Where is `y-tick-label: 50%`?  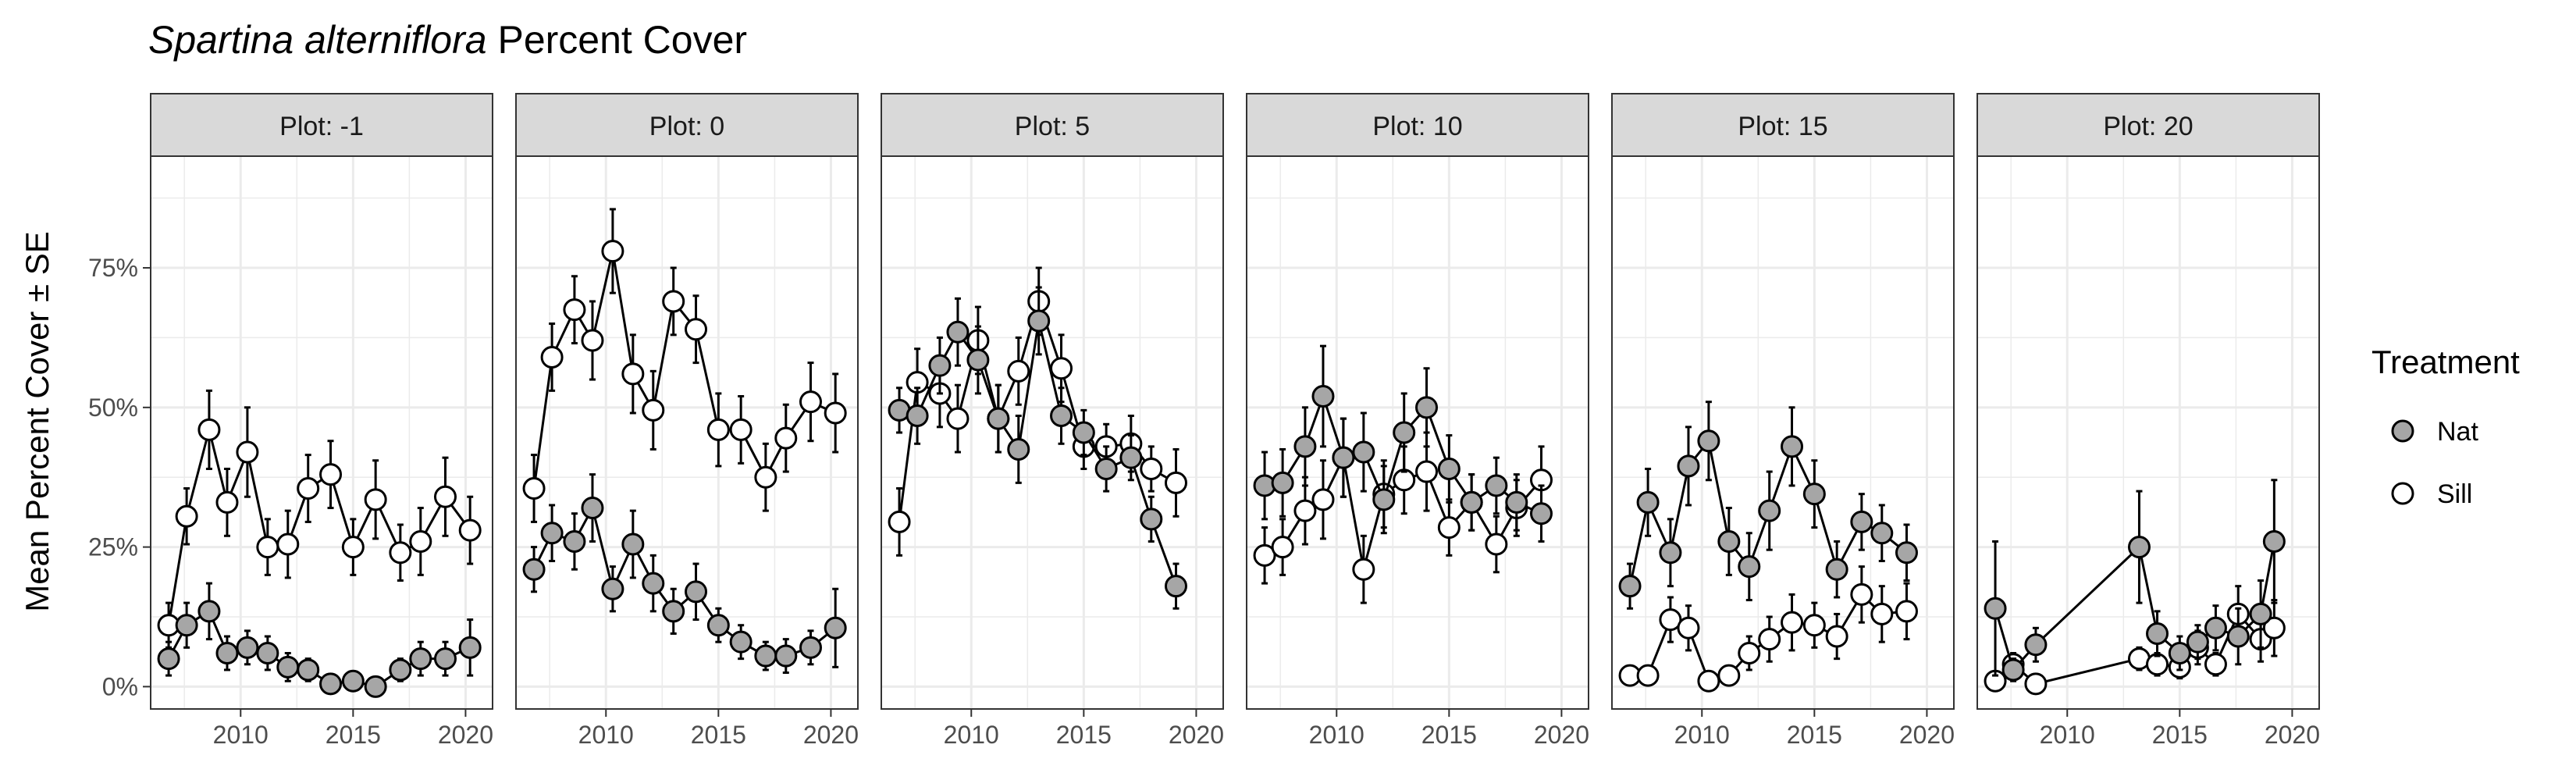
y-tick-label: 50% is located at coordinates (113, 408).